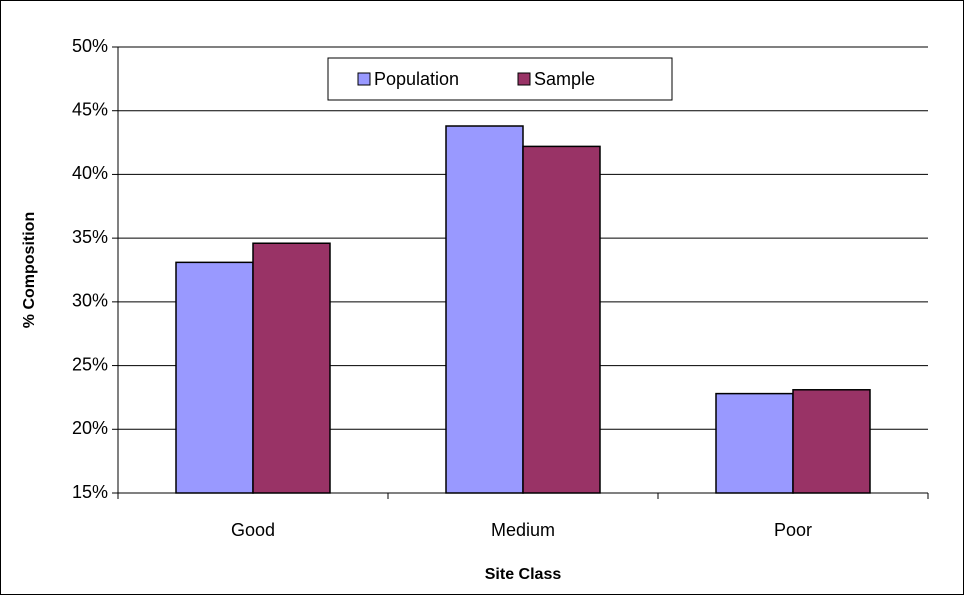 This screenshot has width=965, height=596. I want to click on legend-box, so click(500, 79).